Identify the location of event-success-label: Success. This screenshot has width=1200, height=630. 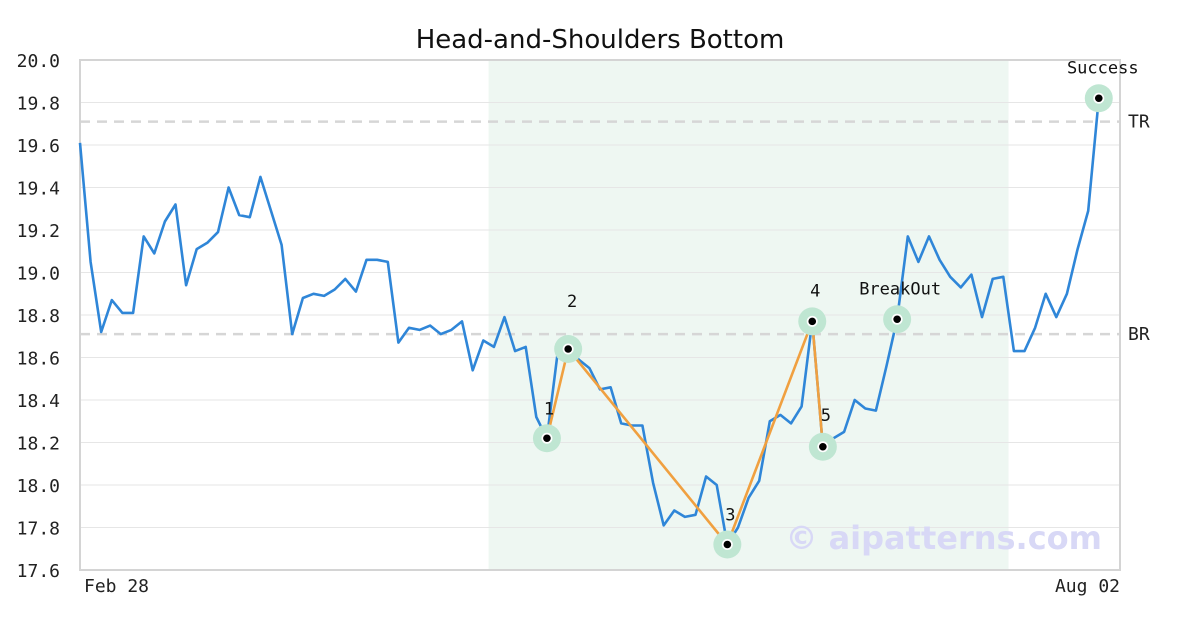
(1103, 68).